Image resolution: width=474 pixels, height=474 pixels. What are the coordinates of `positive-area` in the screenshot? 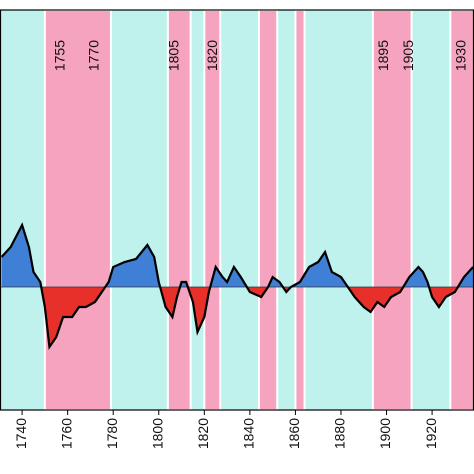 It's located at (237, 256).